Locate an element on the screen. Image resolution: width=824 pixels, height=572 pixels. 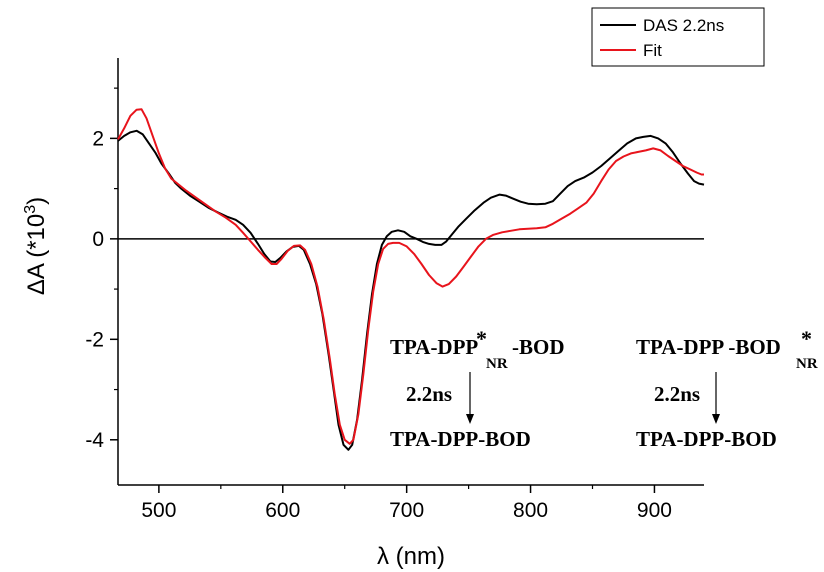
x-axis-title: λ (nm) is located at coordinates (411, 556).